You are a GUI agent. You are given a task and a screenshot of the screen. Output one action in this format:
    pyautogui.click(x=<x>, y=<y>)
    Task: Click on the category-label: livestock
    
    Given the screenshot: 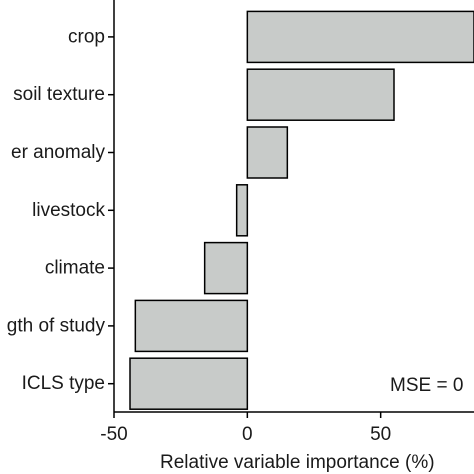 What is the action you would take?
    pyautogui.click(x=68, y=210)
    